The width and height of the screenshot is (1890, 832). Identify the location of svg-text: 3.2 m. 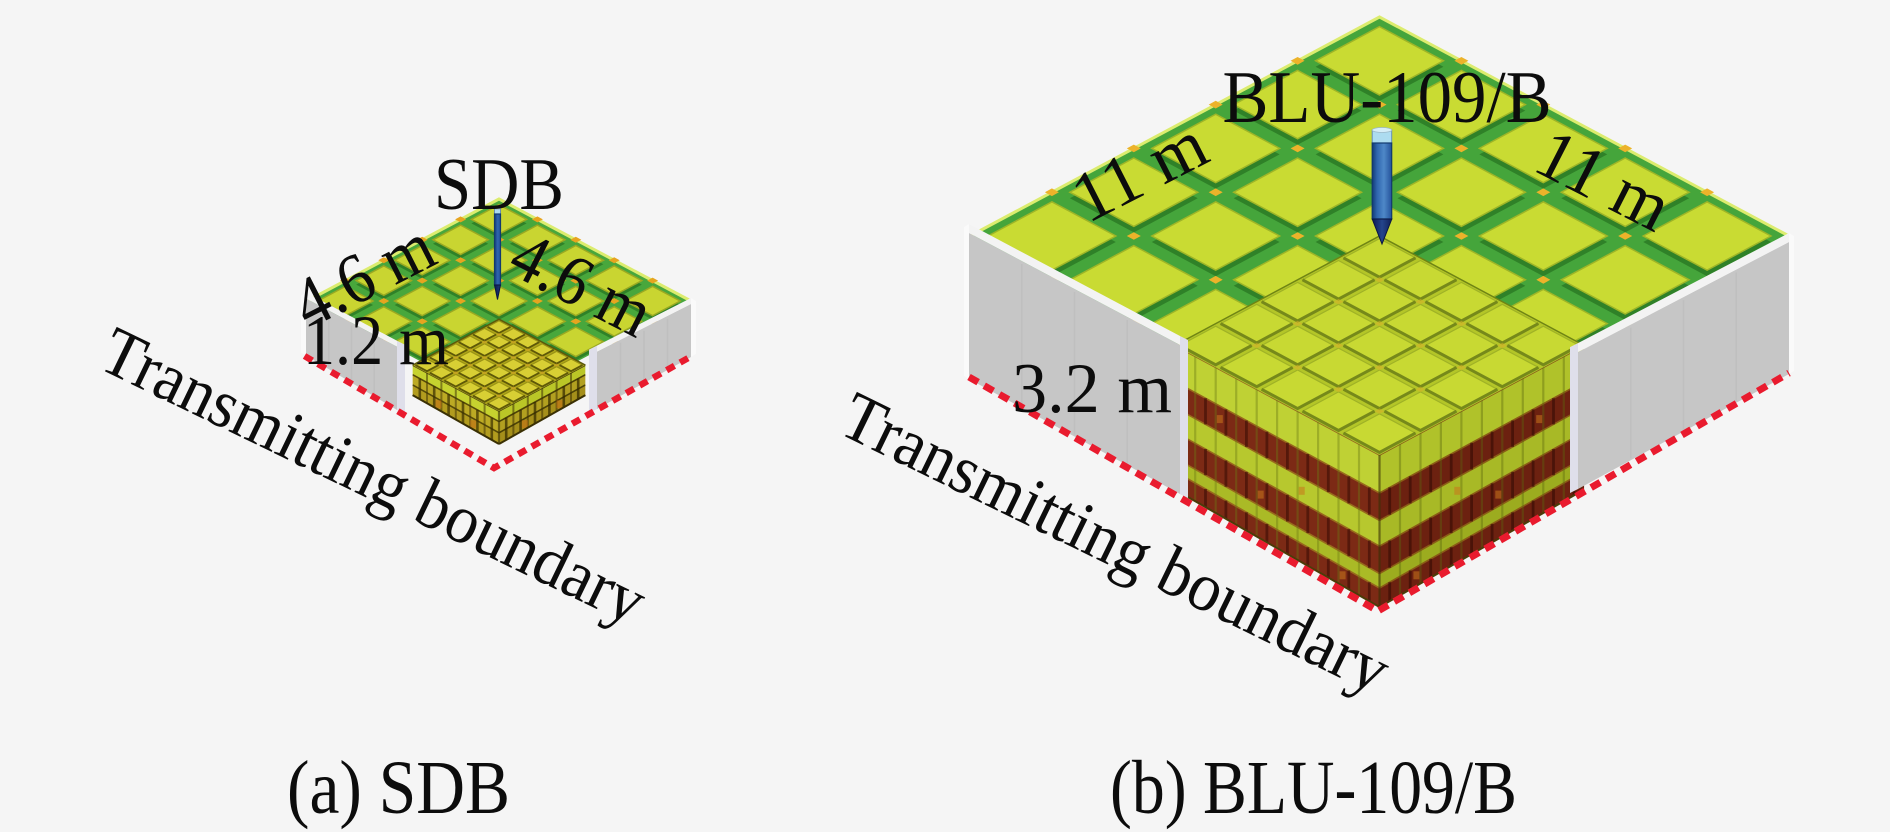
(1092, 389).